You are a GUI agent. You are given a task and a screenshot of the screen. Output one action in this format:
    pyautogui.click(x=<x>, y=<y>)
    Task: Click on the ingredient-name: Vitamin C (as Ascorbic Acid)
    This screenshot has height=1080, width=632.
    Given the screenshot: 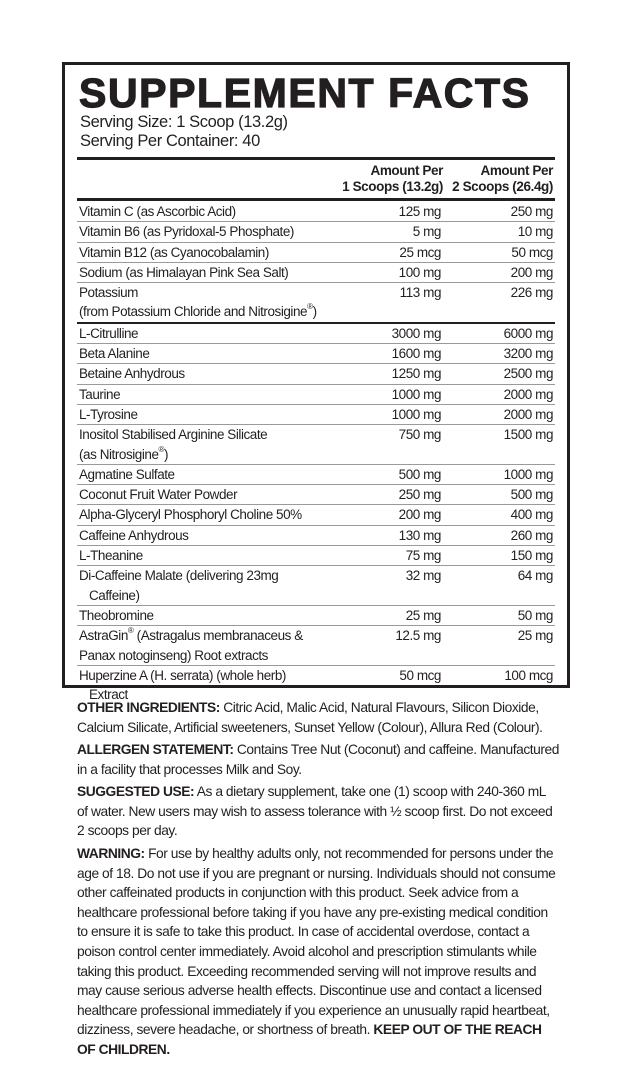 What is the action you would take?
    pyautogui.click(x=228, y=211)
    